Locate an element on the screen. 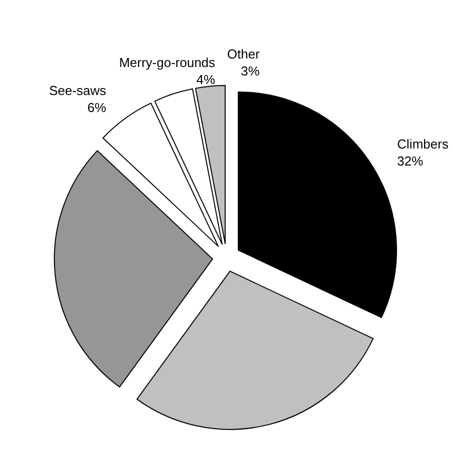 Image resolution: width=453 pixels, height=452 pixels. slice-label: Climbers is located at coordinates (423, 144).